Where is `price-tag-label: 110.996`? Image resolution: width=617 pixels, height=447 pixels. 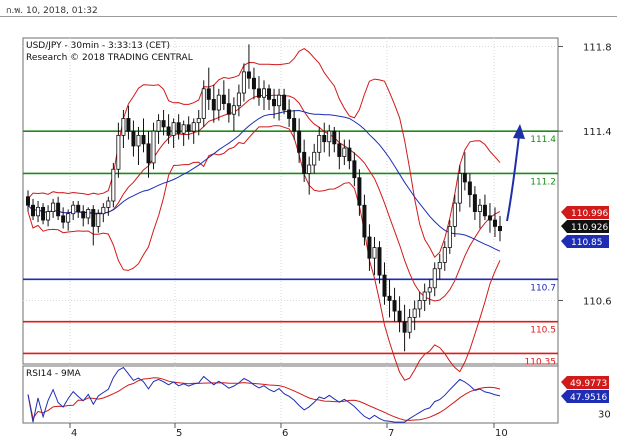 price-tag-label: 110.996 is located at coordinates (589, 214).